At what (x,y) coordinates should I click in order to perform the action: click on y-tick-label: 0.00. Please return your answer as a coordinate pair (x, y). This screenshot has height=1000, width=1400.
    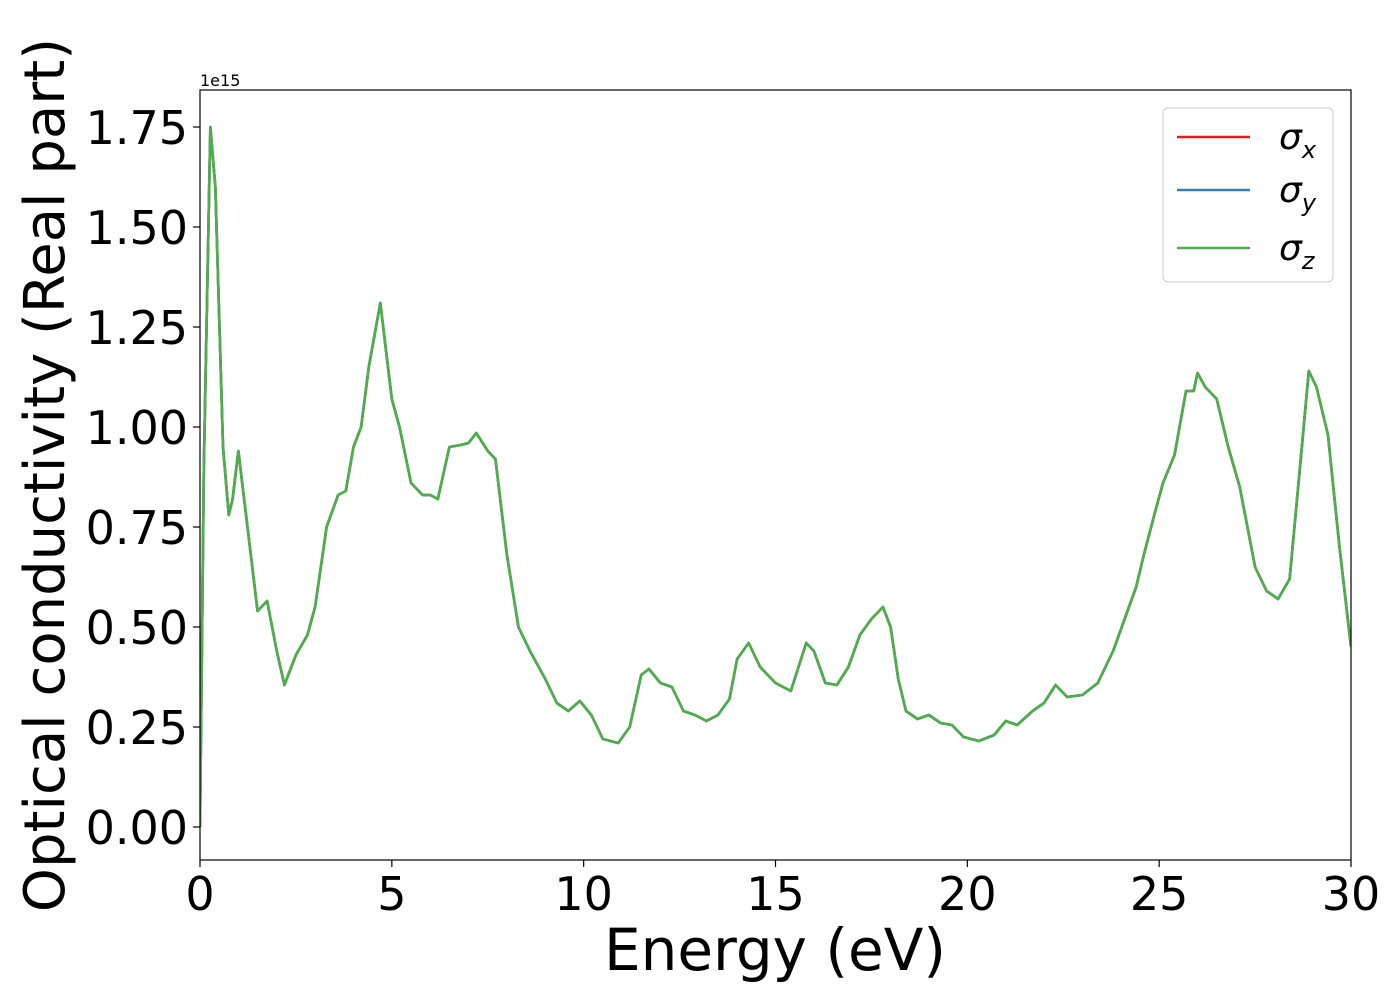
    Looking at the image, I should click on (137, 828).